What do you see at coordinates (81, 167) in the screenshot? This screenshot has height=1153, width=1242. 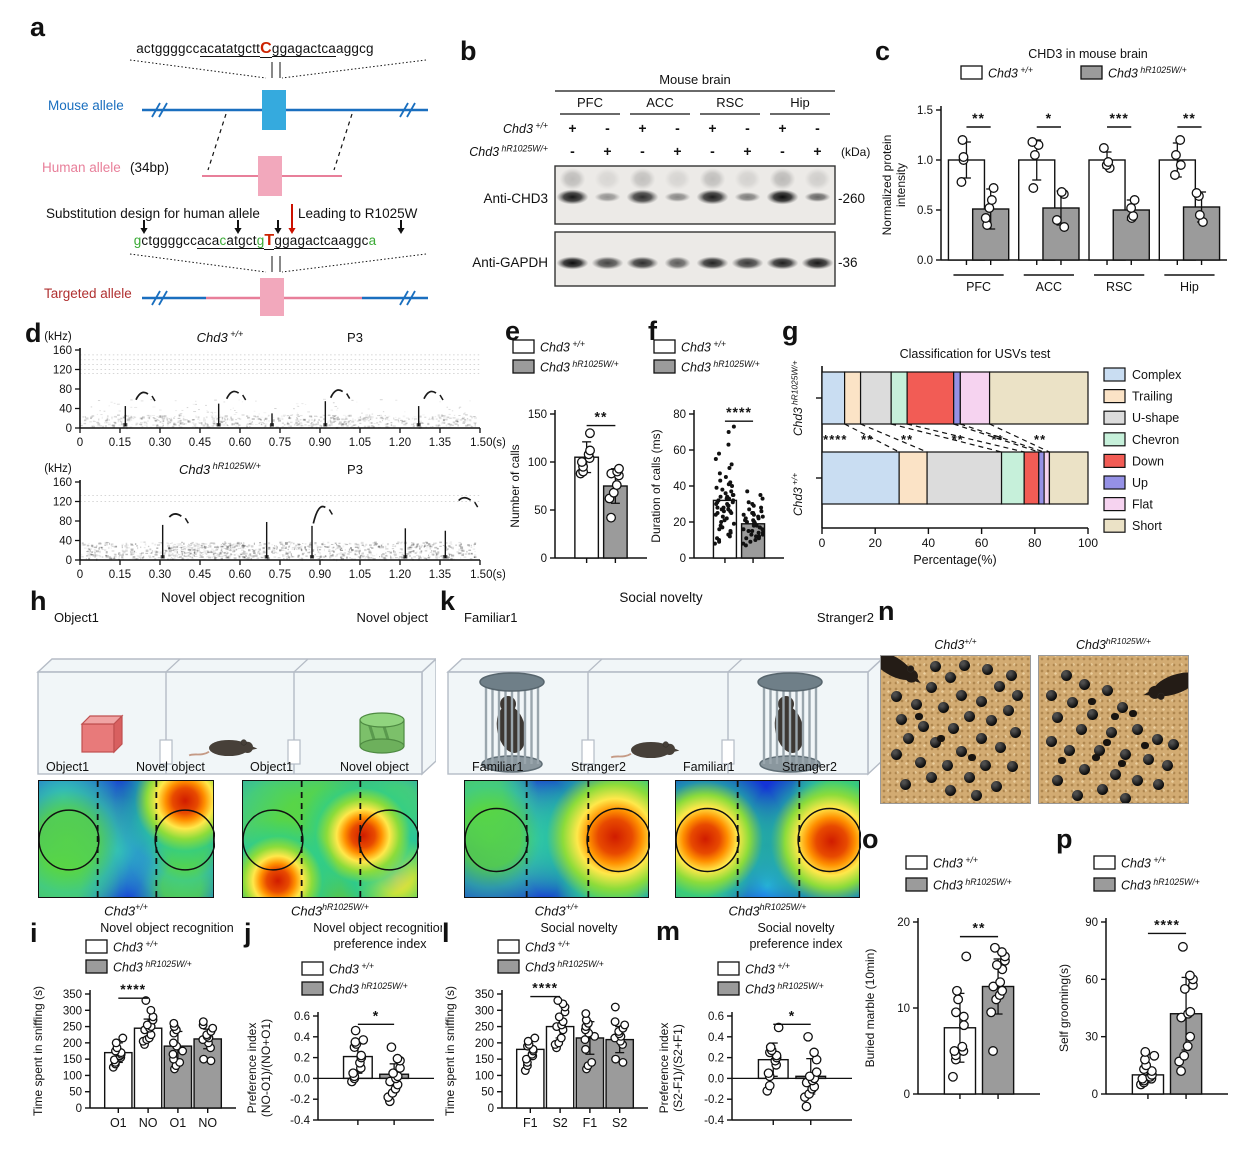 I see `human-allele-label: Human allele` at bounding box center [81, 167].